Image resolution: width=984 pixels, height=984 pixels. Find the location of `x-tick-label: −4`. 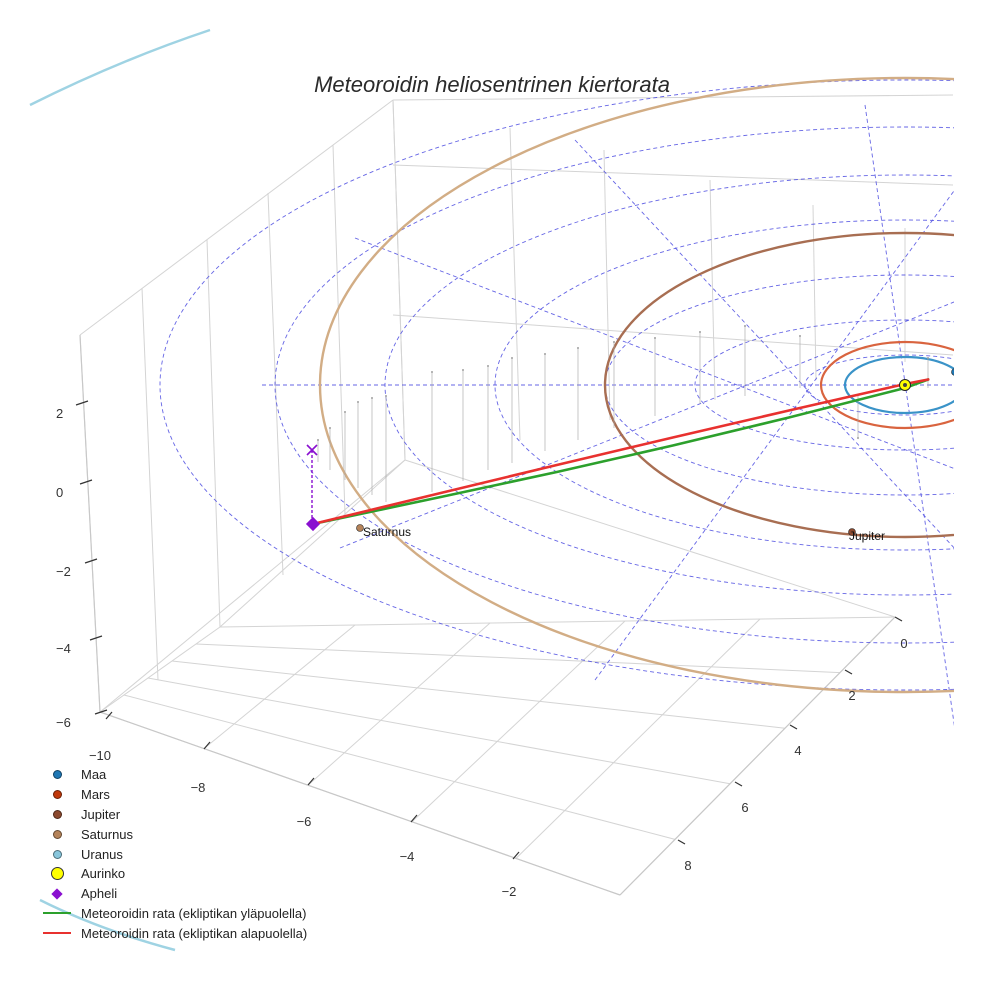

x-tick-label: −4 is located at coordinates (407, 856).